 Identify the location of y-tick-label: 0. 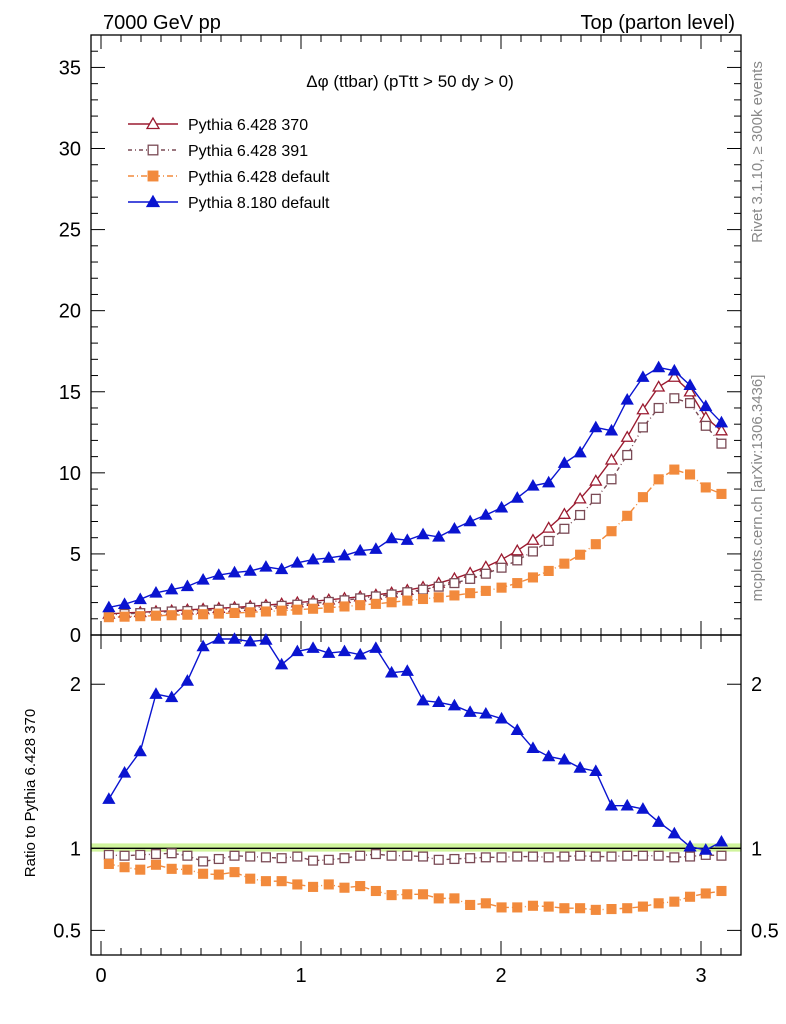
(75, 636).